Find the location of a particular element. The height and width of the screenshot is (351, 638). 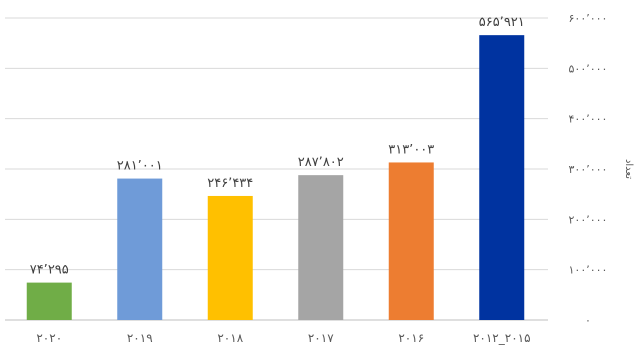

x-tick-label: ۲۰۲۰ is located at coordinates (49, 338).